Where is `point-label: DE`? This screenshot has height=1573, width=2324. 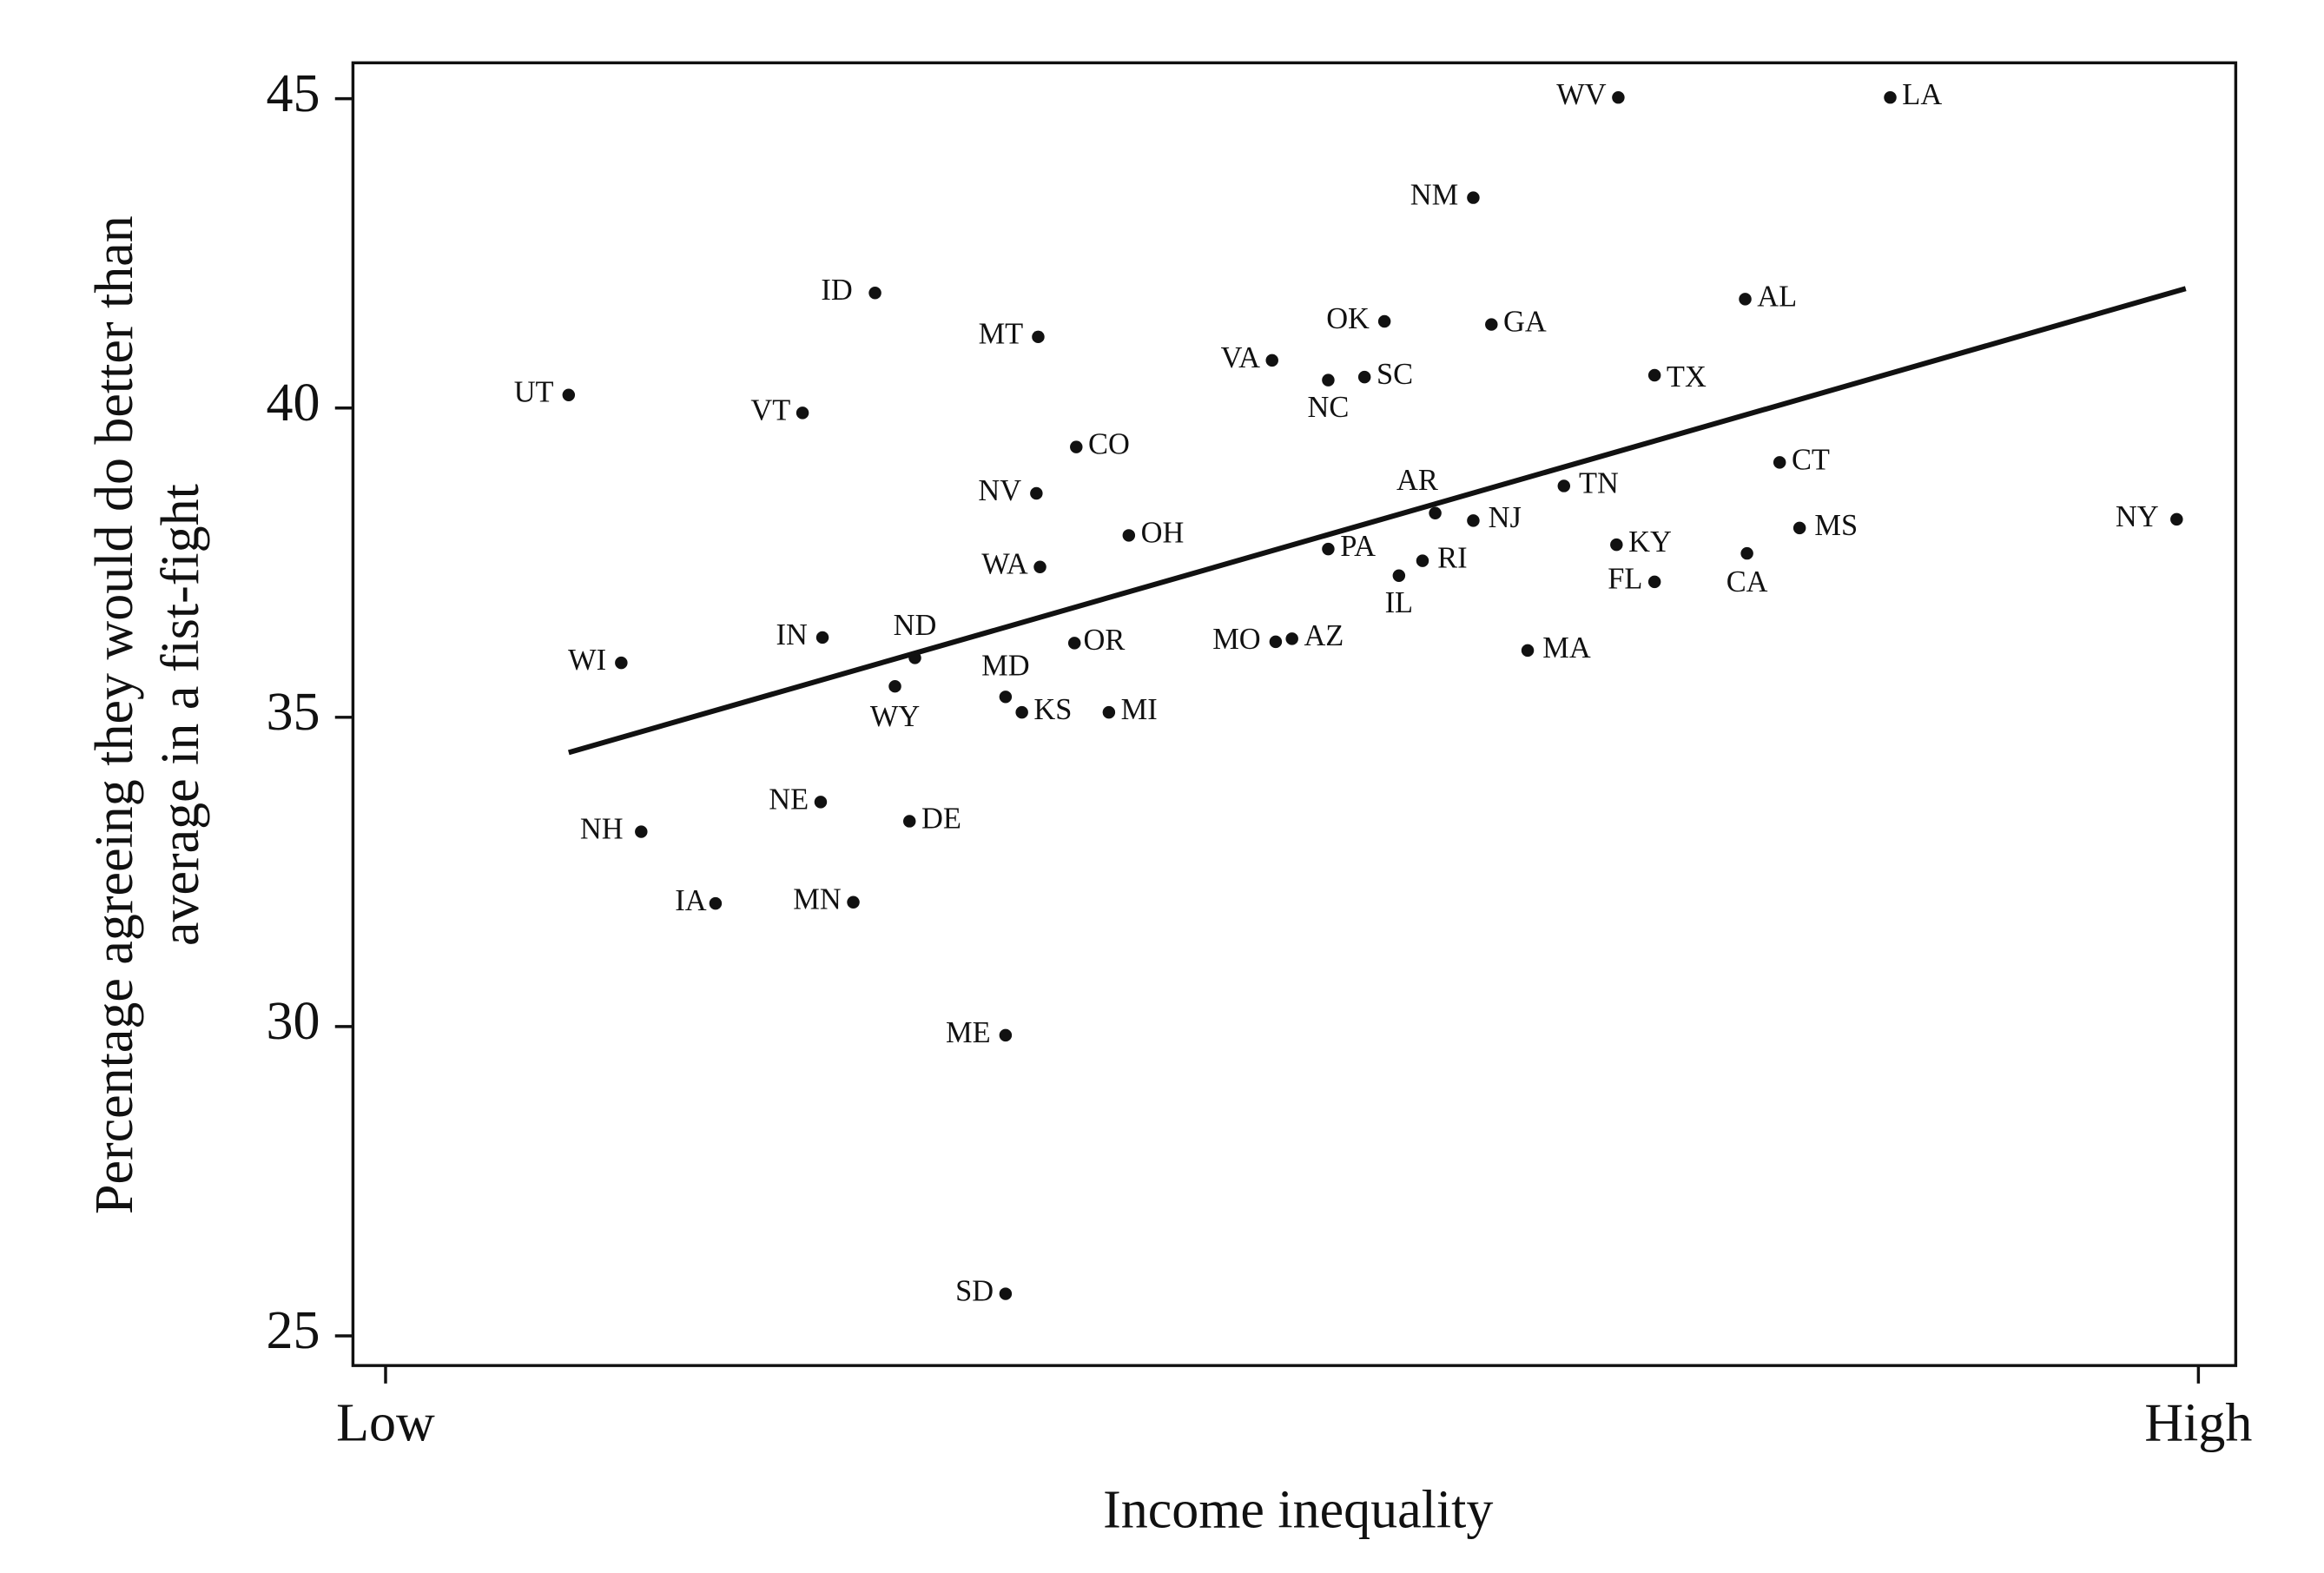 point-label: DE is located at coordinates (941, 818).